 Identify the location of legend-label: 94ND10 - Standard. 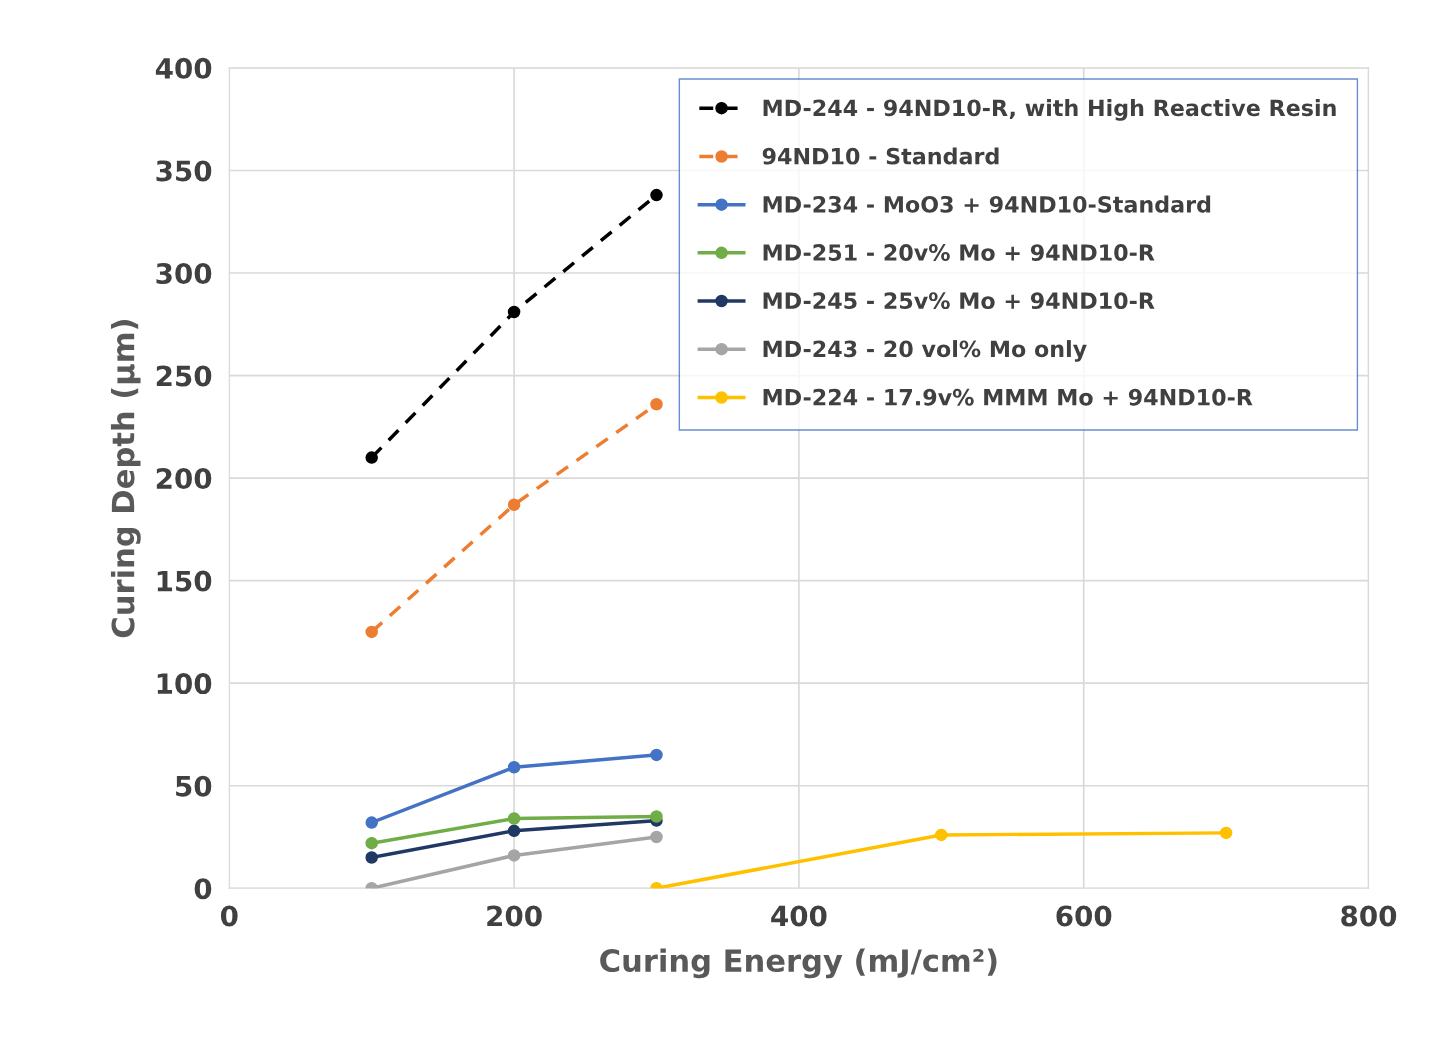
(880, 156).